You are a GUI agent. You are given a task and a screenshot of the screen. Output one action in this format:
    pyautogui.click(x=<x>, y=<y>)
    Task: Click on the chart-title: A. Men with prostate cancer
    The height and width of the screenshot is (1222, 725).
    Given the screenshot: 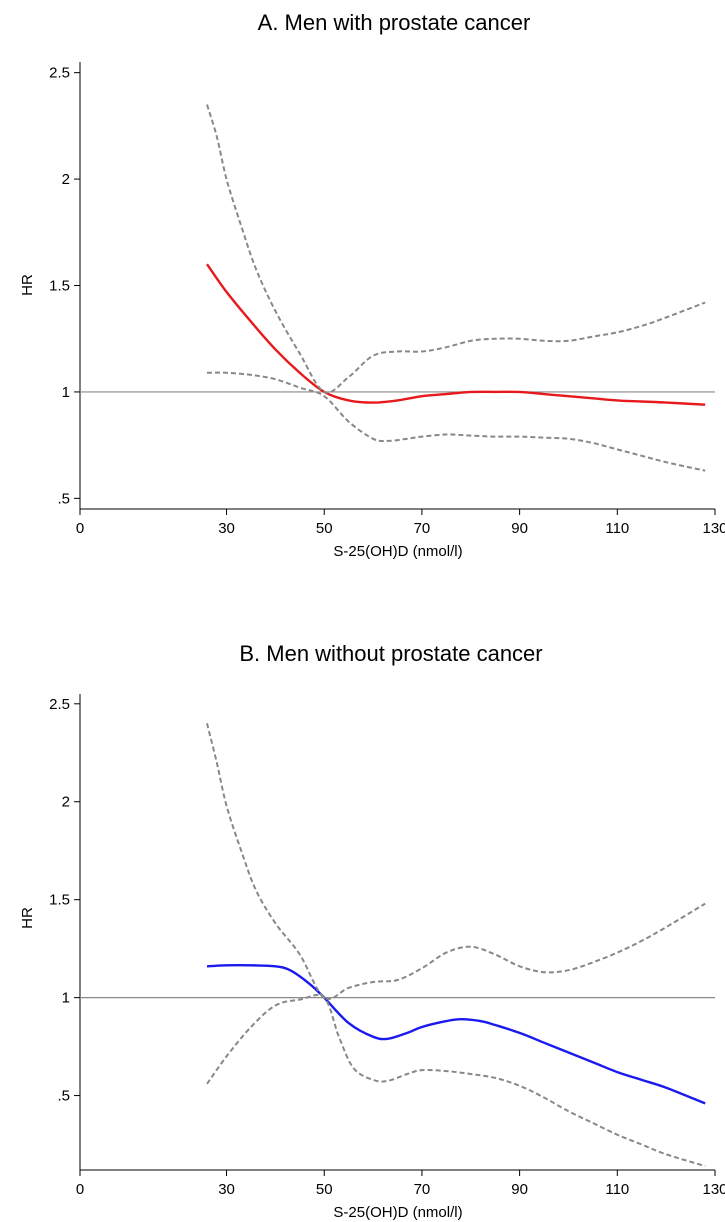 What is the action you would take?
    pyautogui.click(x=394, y=22)
    